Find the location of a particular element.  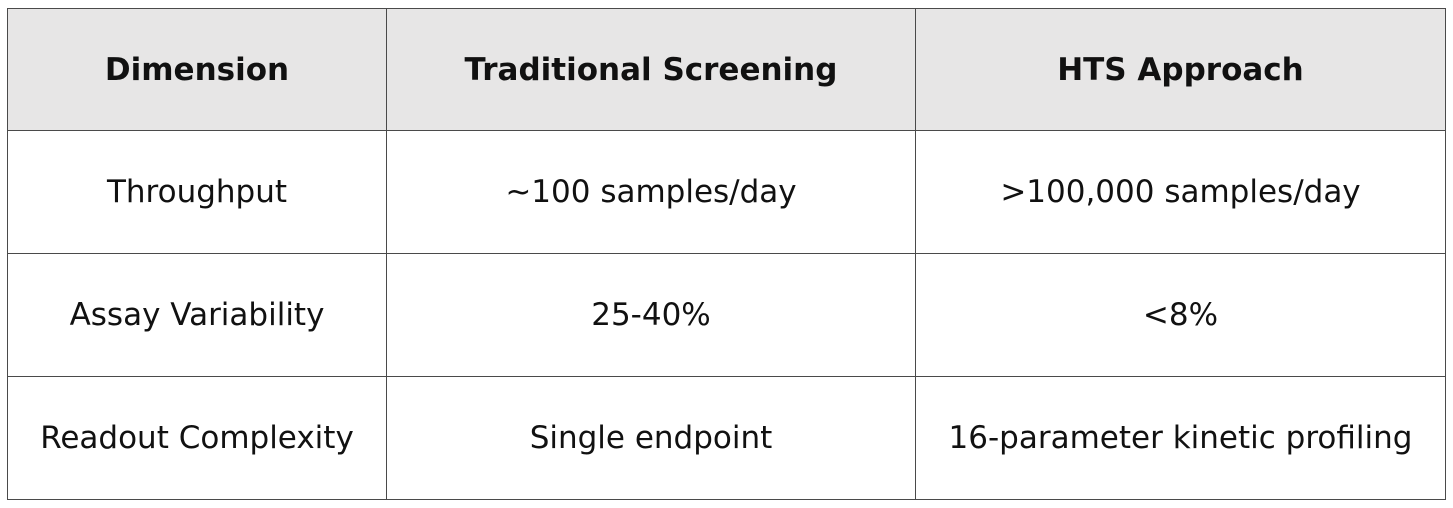

row-label-throughput: Throughput is located at coordinates (197, 192).